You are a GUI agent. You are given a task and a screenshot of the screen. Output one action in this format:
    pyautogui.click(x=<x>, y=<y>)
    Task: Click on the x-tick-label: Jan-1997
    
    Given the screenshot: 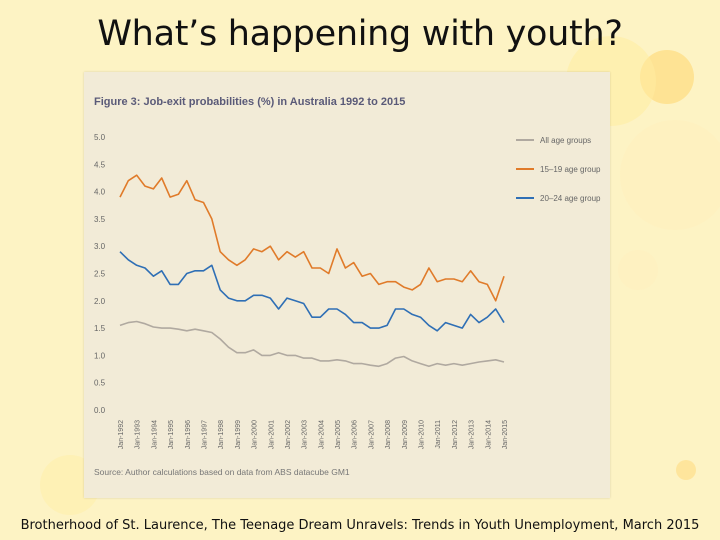 What is the action you would take?
    pyautogui.click(x=204, y=434)
    